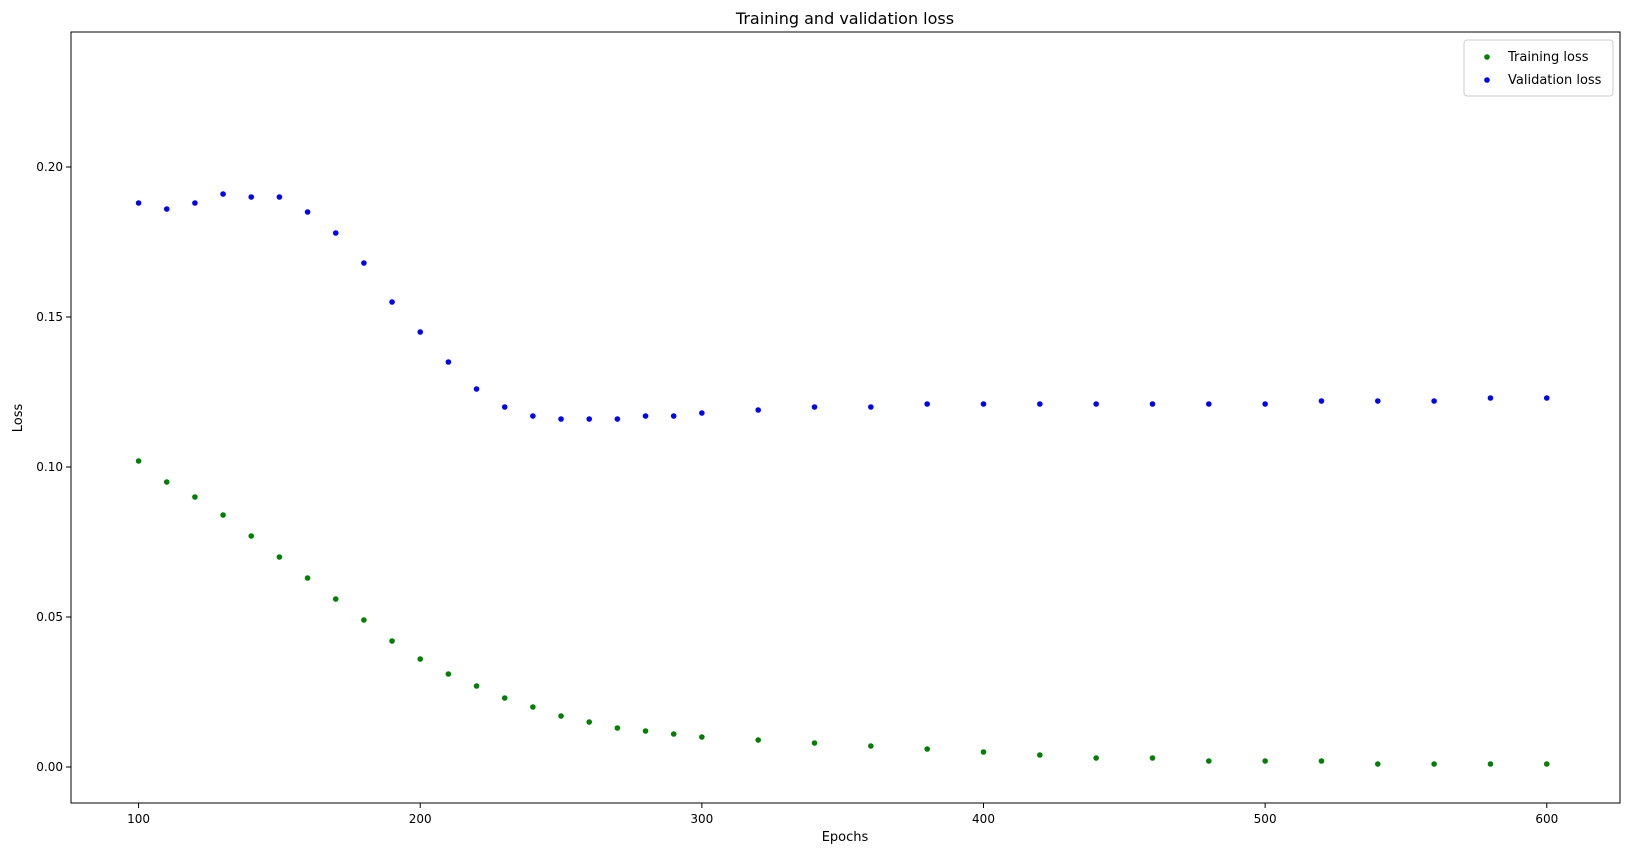 The width and height of the screenshot is (1630, 855). What do you see at coordinates (983, 819) in the screenshot?
I see `x-tick-label: 400` at bounding box center [983, 819].